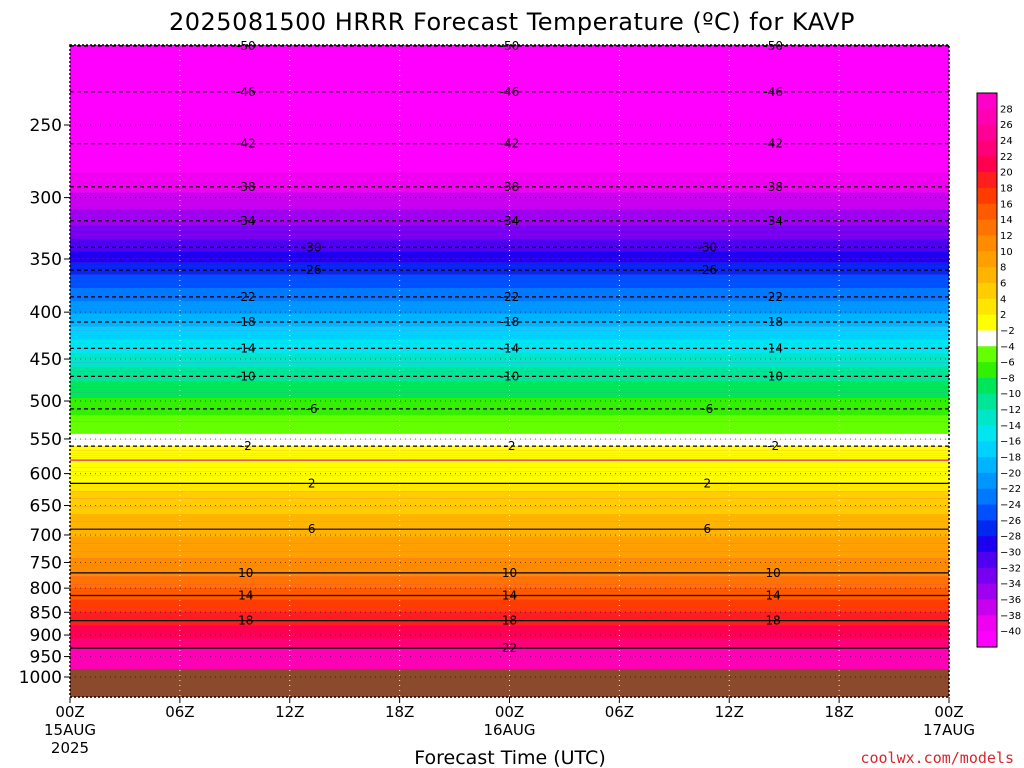 The image size is (1024, 768). I want to click on isotherm-label: -34, so click(510, 221).